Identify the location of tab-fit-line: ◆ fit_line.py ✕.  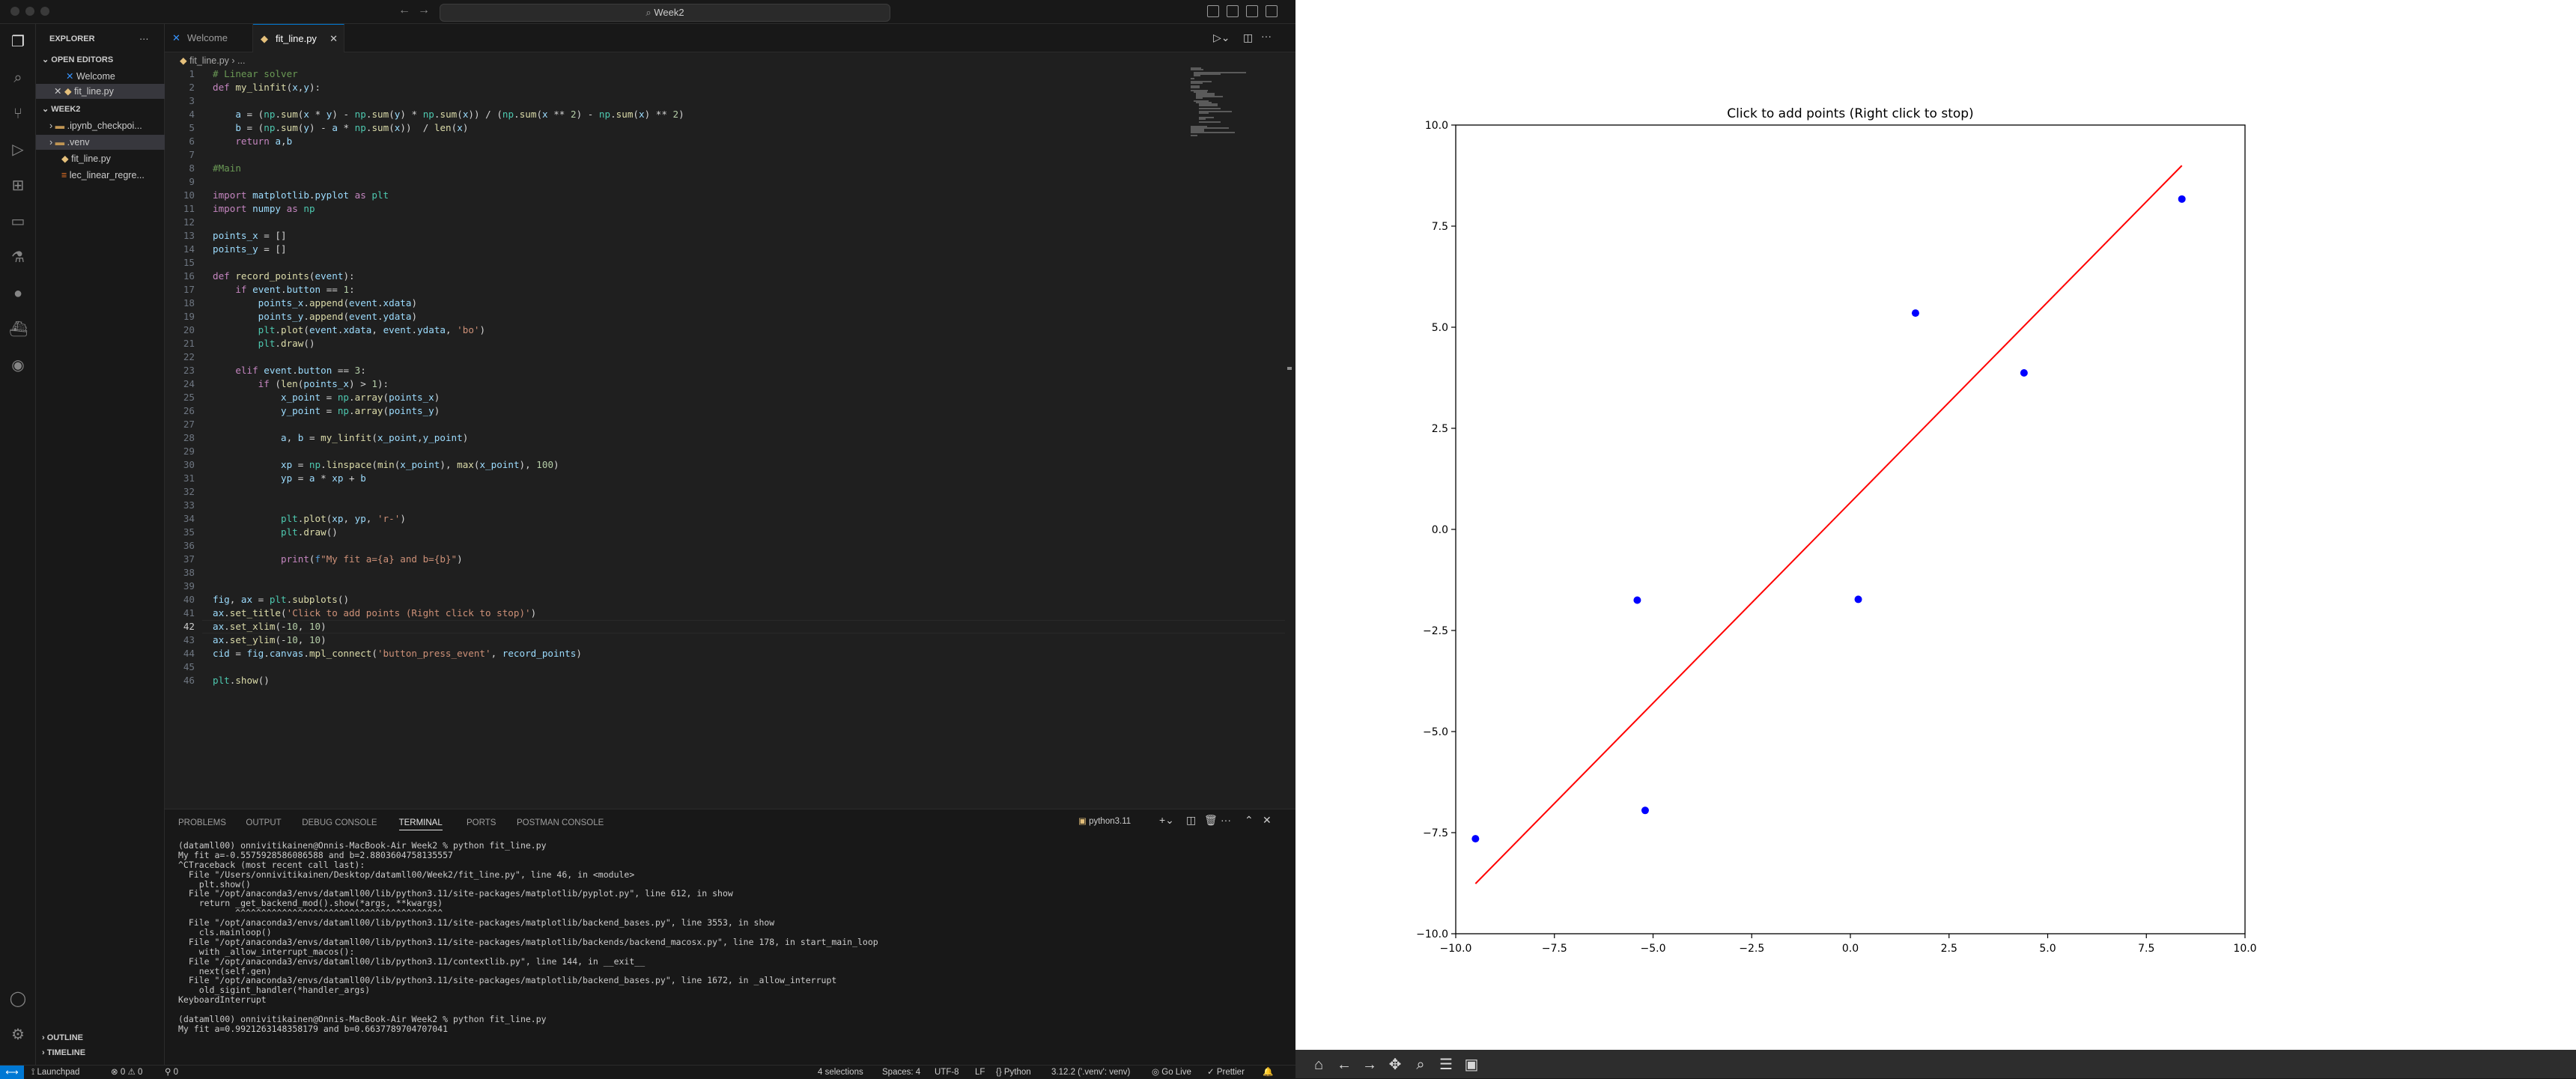
(298, 38).